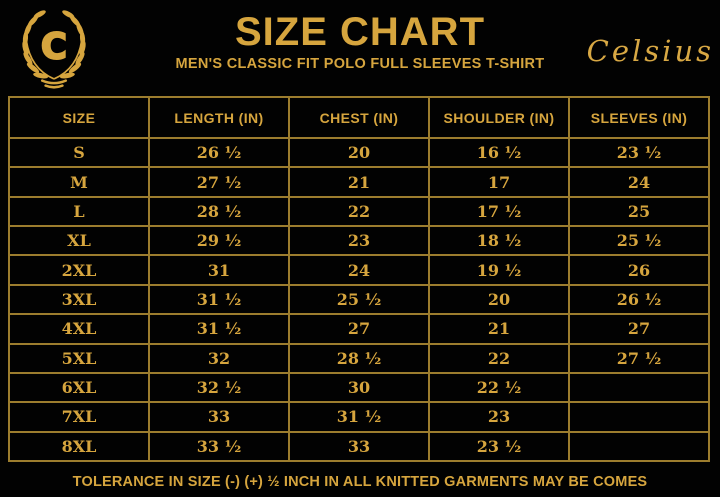 The width and height of the screenshot is (720, 497). Describe the element at coordinates (79, 270) in the screenshot. I see `cell-size: 2XL` at that location.